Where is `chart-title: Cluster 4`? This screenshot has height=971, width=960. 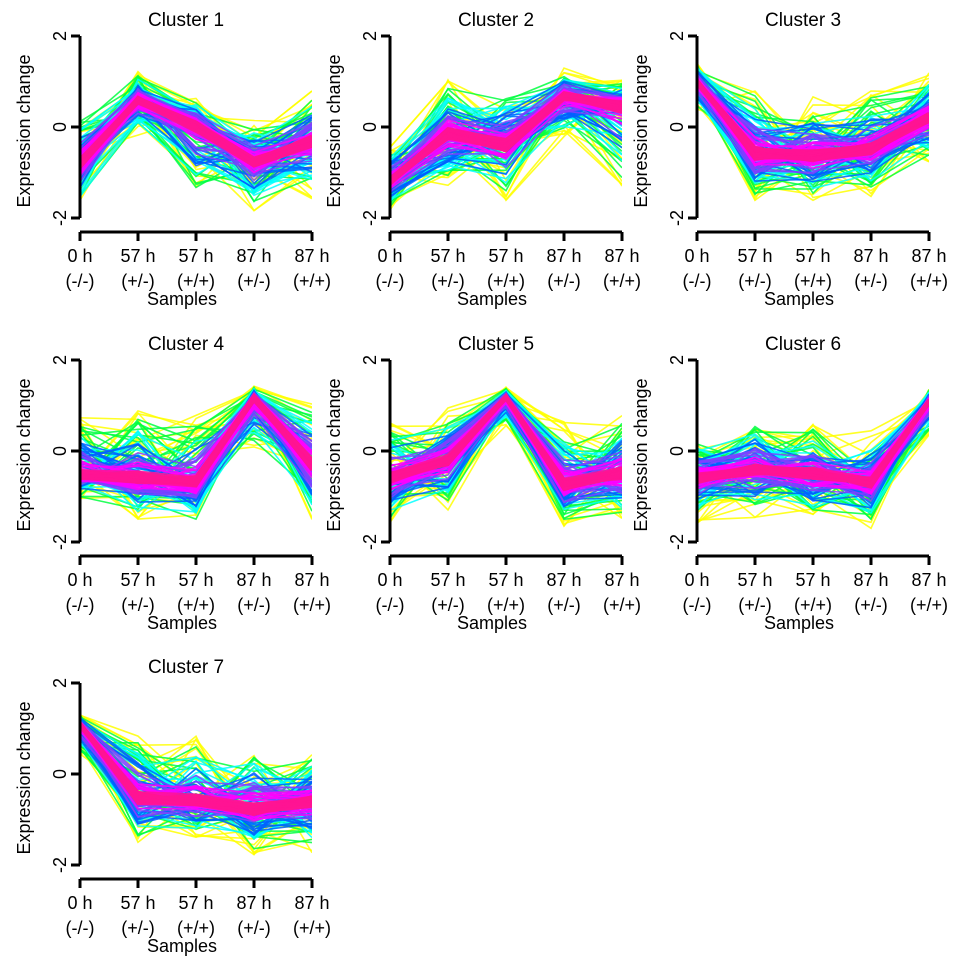 chart-title: Cluster 4 is located at coordinates (186, 344).